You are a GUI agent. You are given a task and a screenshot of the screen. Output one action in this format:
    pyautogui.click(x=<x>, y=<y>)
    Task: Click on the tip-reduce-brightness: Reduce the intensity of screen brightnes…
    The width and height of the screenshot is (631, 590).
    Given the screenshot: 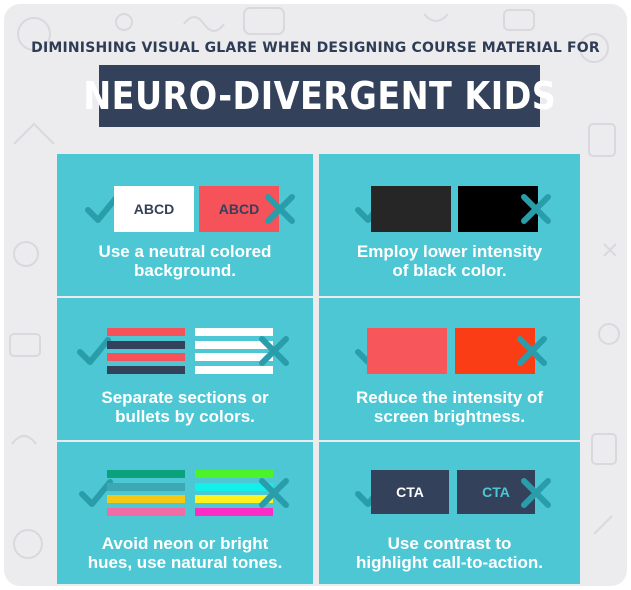 What is the action you would take?
    pyautogui.click(x=449, y=369)
    